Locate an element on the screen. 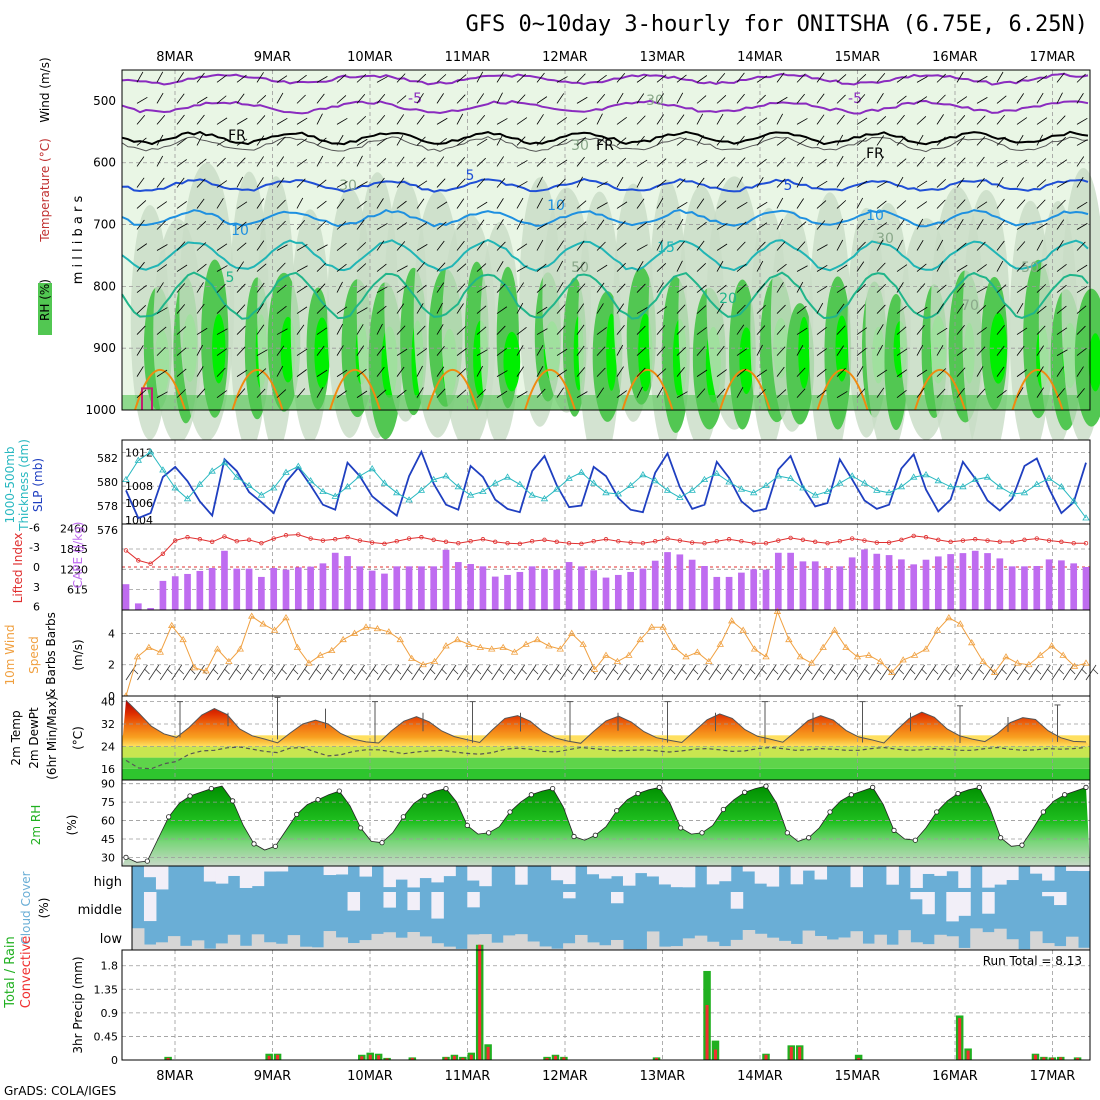  precip-convective-bar is located at coordinates (168, 1058).